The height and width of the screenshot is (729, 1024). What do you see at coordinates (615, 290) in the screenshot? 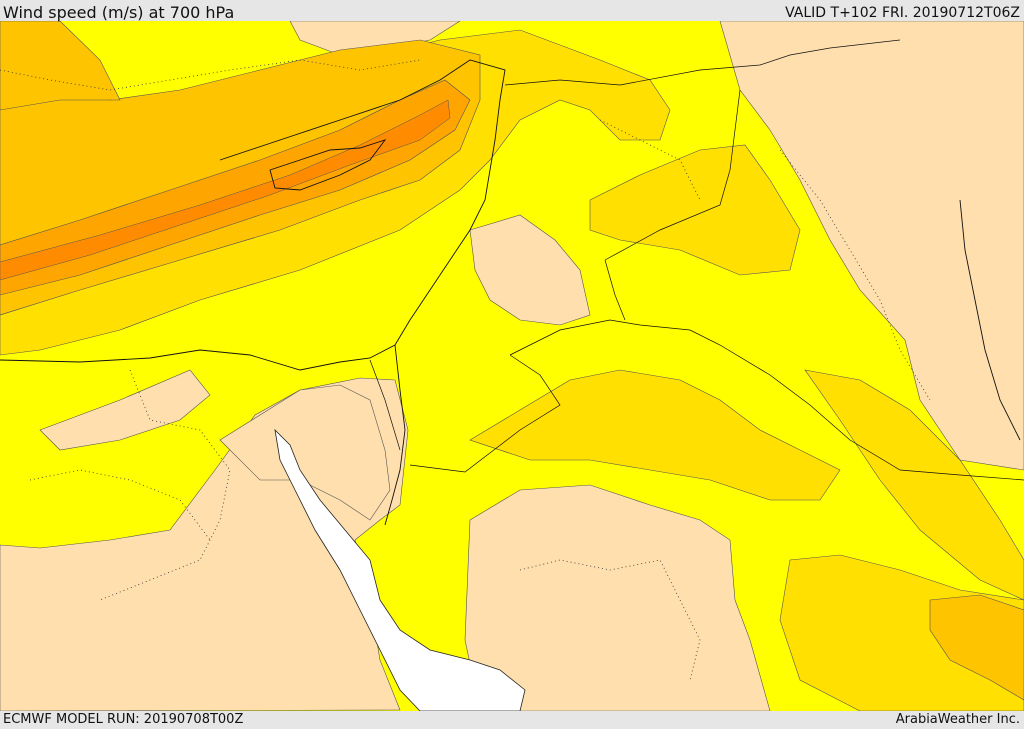
I see `iraq-jordan-border` at bounding box center [615, 290].